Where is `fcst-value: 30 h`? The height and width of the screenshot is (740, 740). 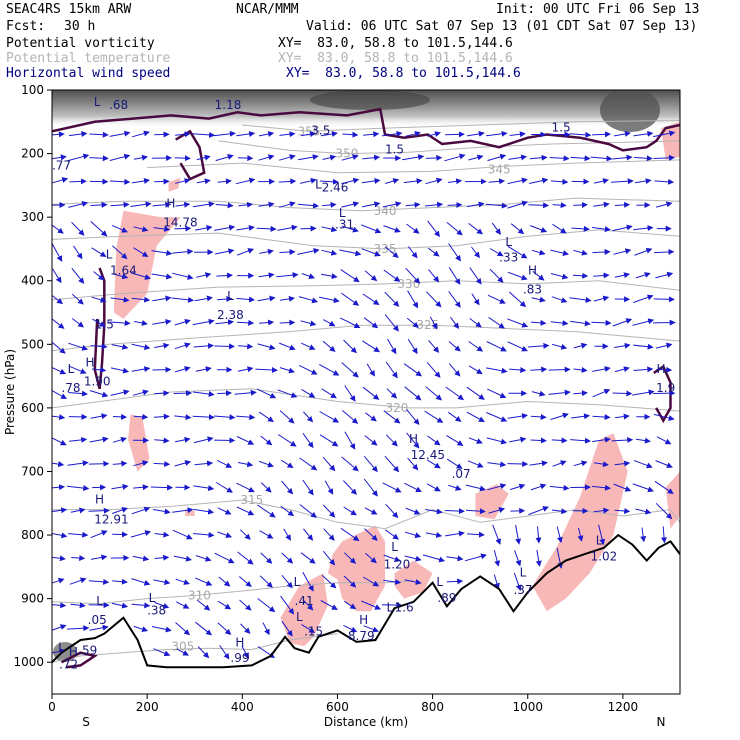
fcst-value: 30 h is located at coordinates (80, 26).